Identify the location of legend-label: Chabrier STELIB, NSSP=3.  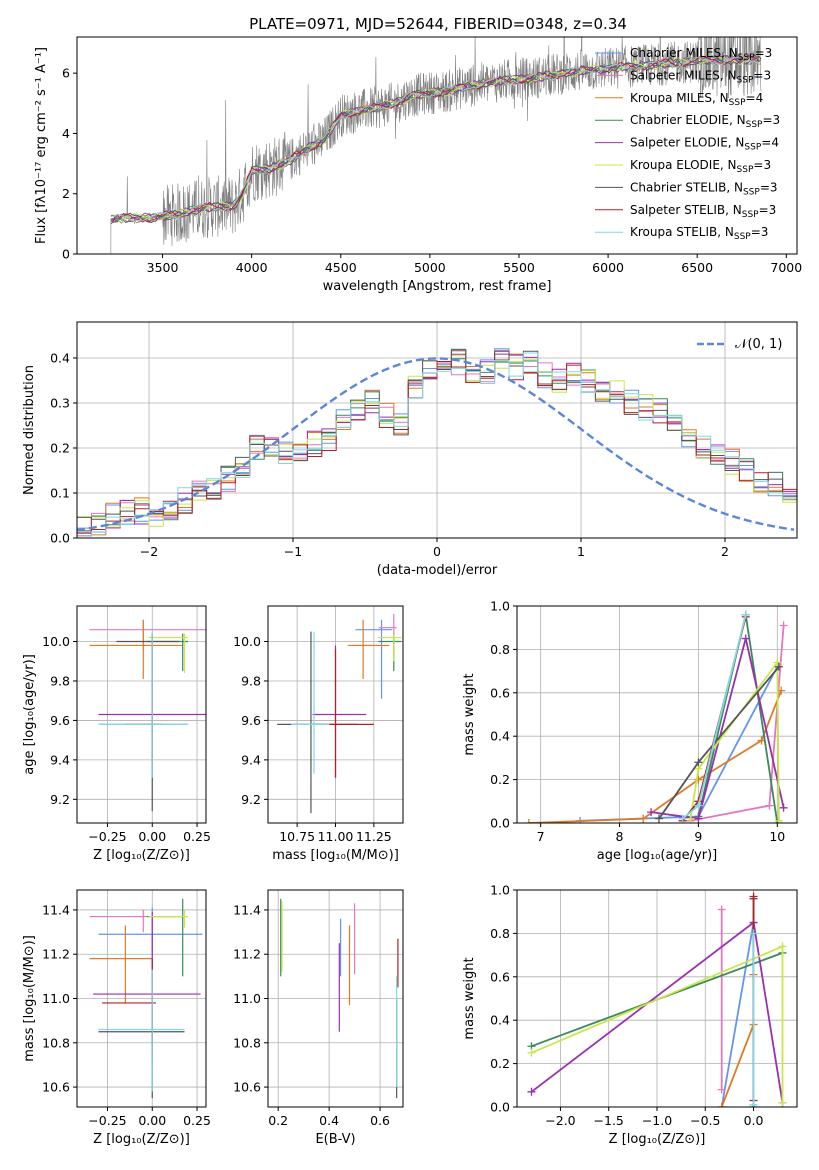
(704, 188).